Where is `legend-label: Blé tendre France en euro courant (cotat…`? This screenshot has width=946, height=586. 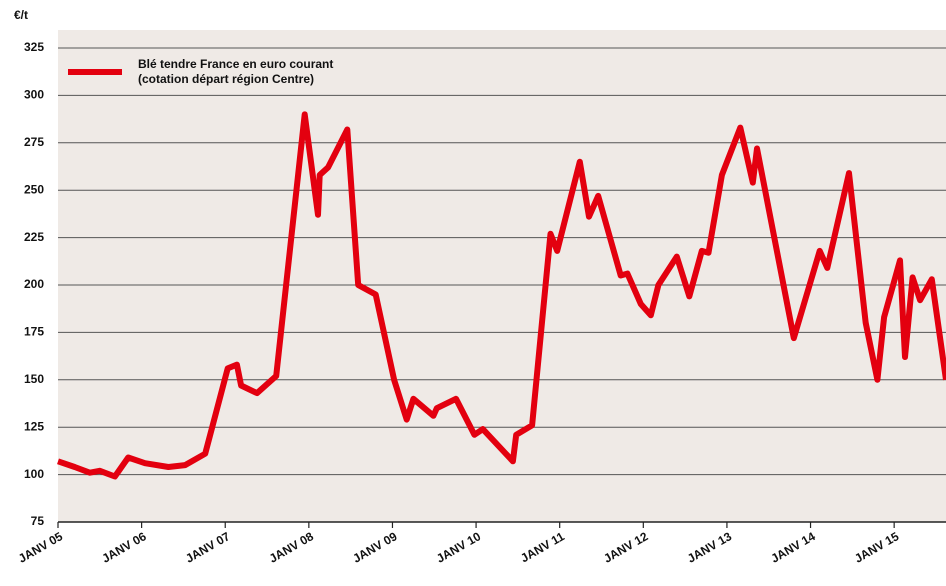
legend-label: Blé tendre France en euro courant (cotat… is located at coordinates (236, 71).